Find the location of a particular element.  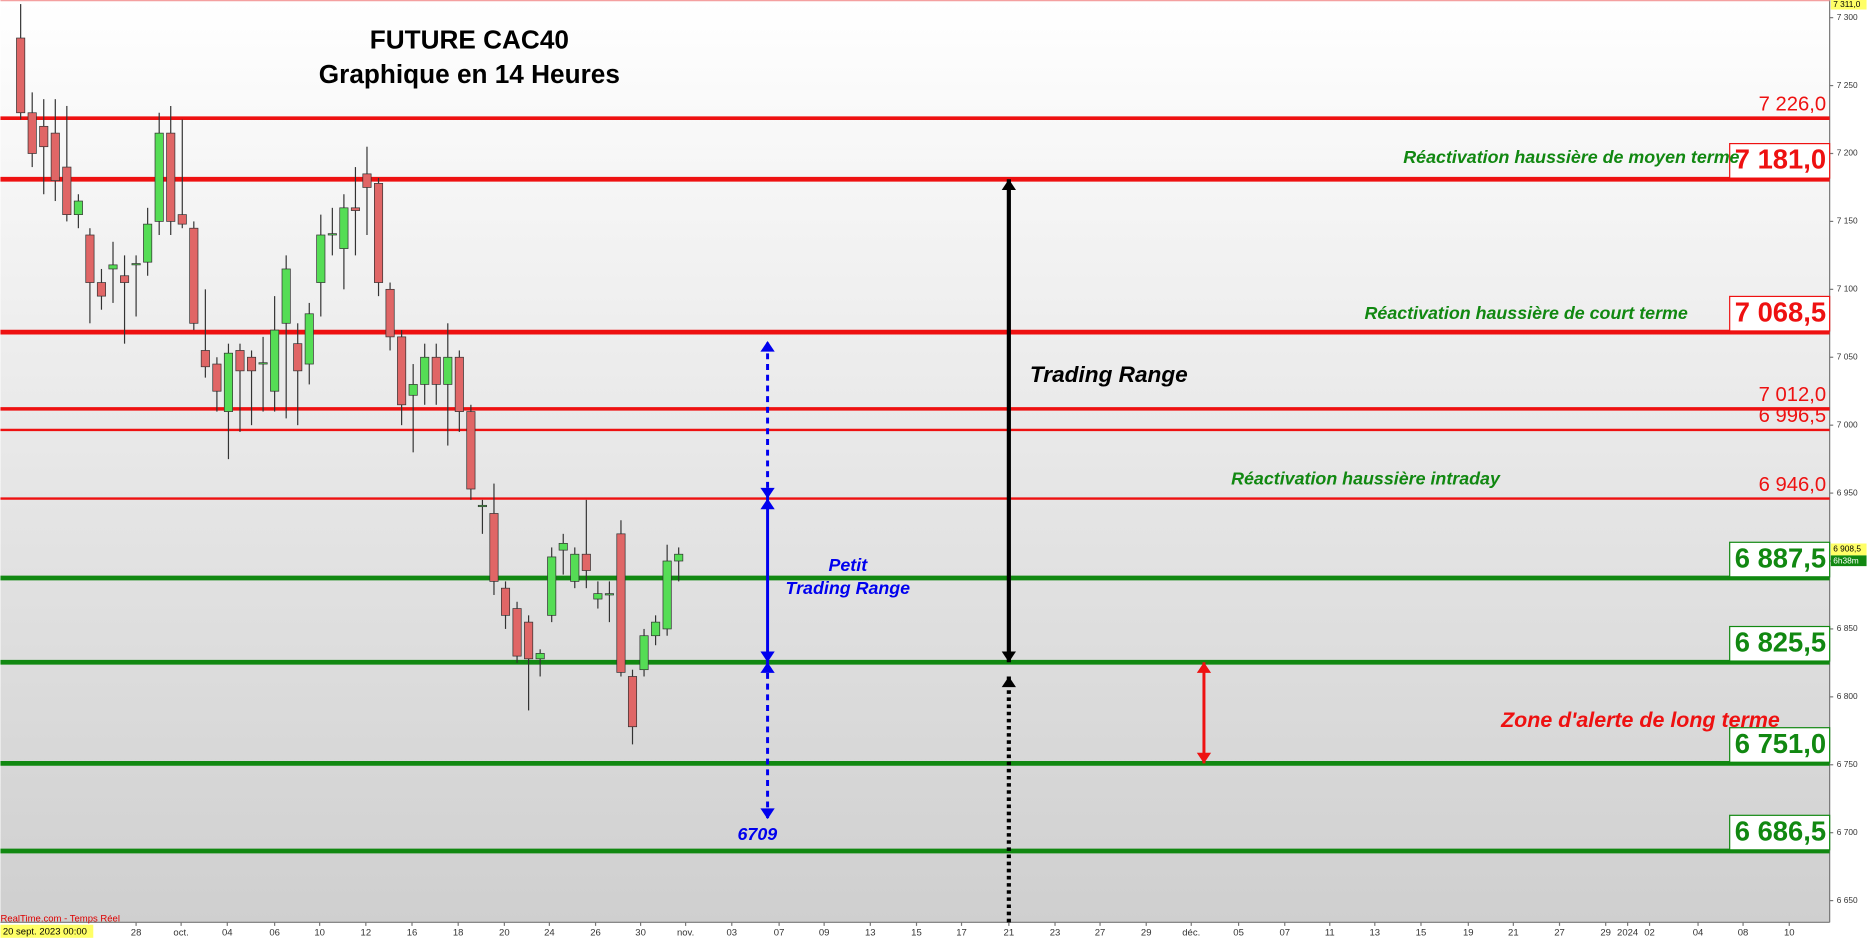

level-label: 7 181,0 is located at coordinates (1780, 159).